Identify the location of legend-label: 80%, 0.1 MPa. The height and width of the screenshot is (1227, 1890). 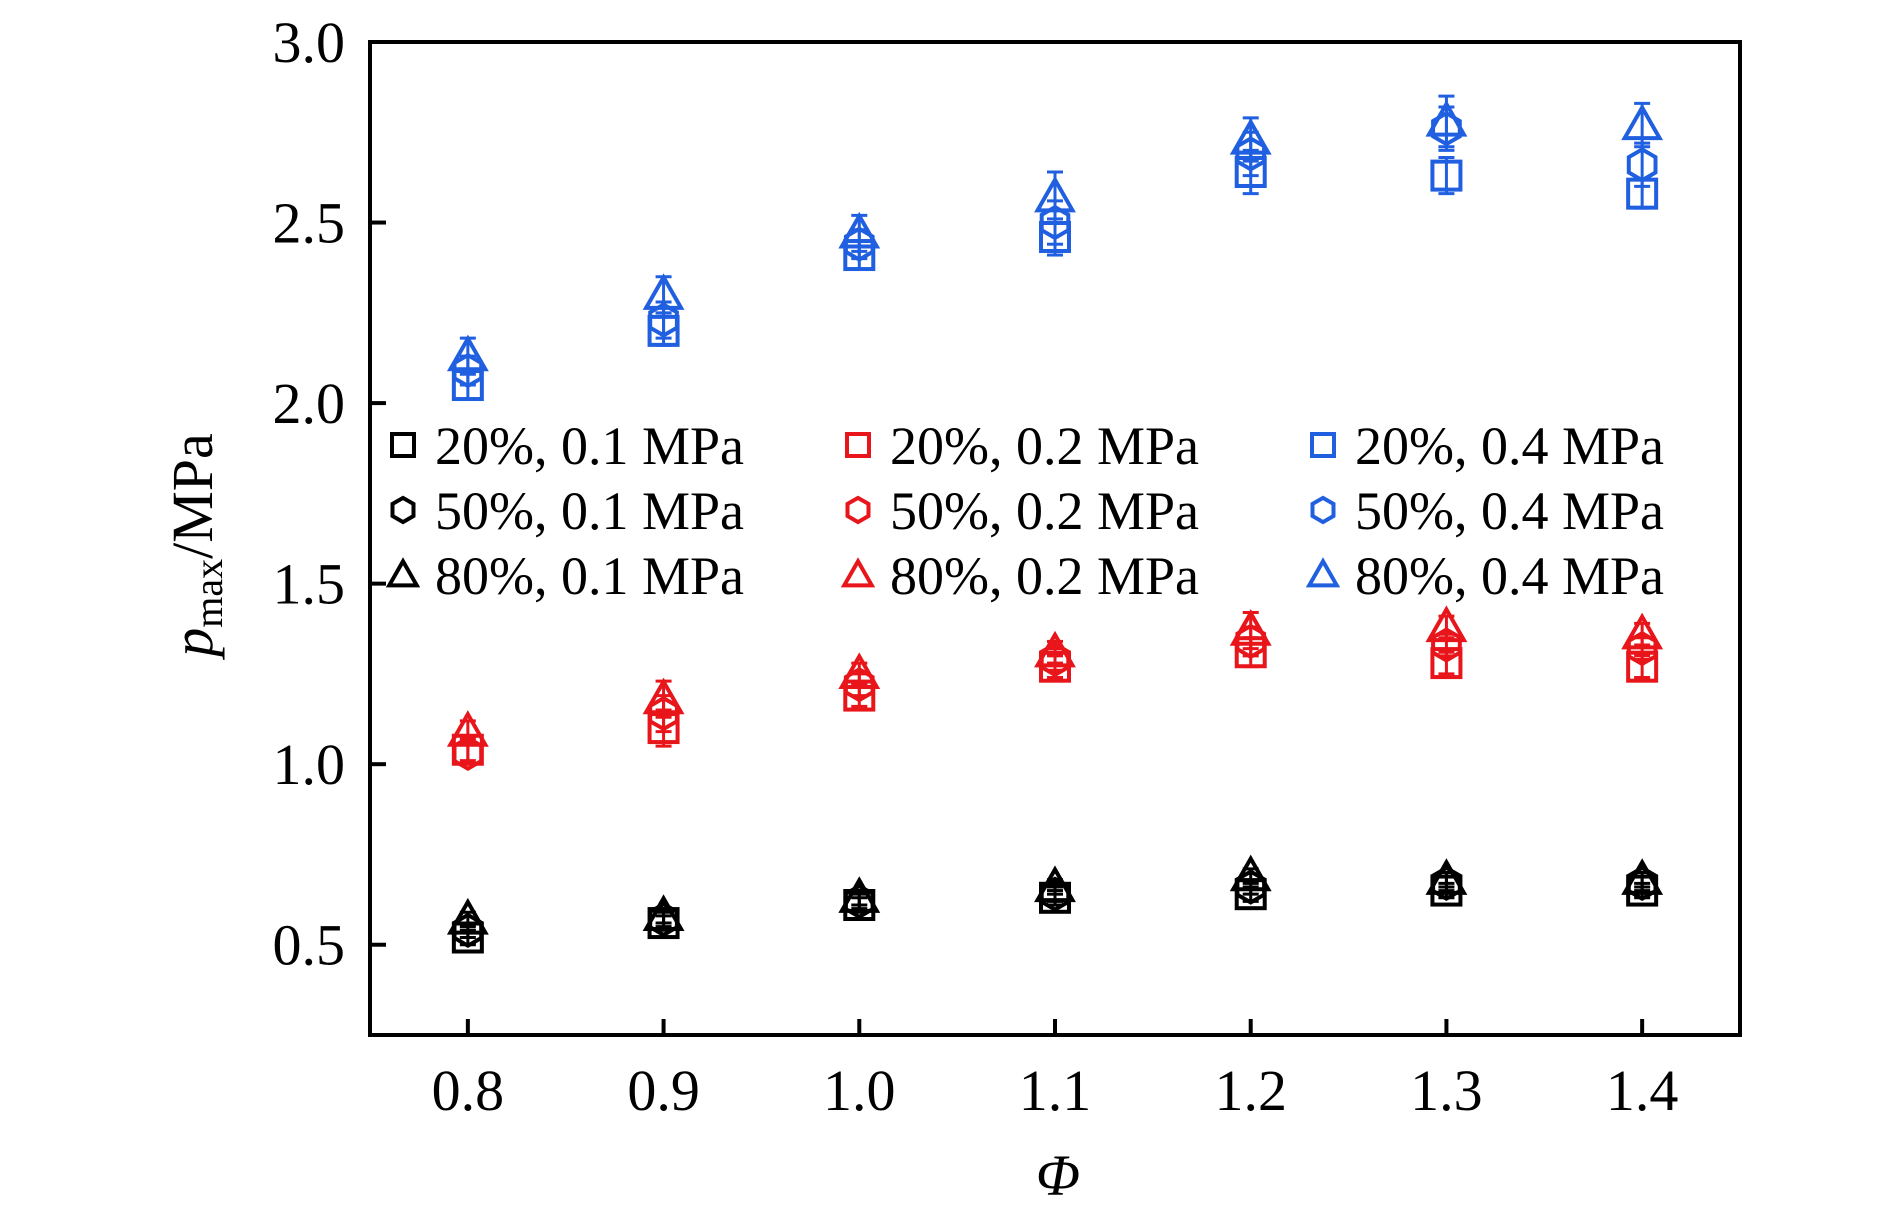
(589, 576).